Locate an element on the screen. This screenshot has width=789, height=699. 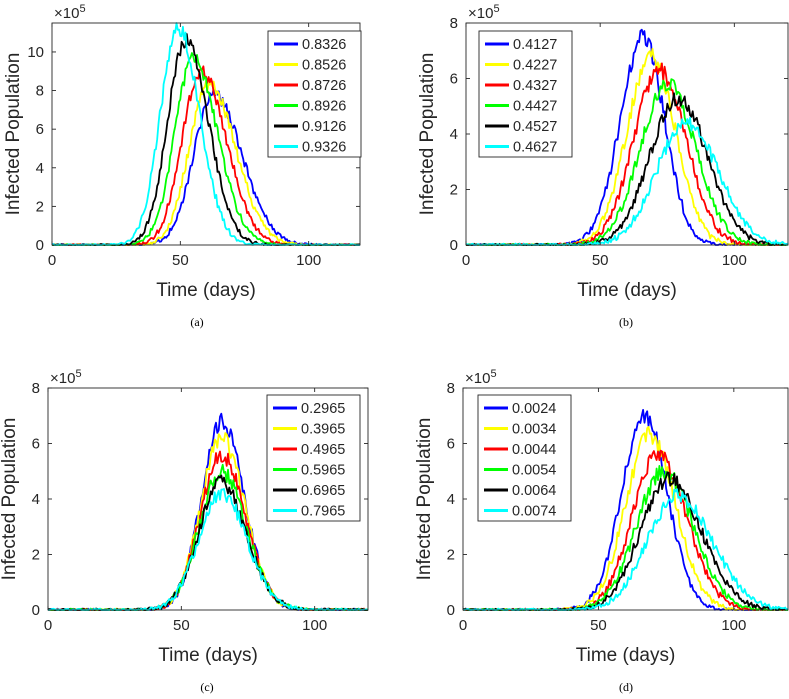
legend-entry-label: 0.8326 is located at coordinates (324, 45).